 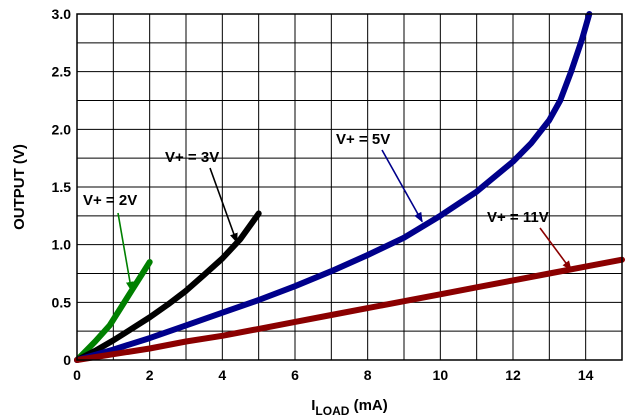 What do you see at coordinates (150, 375) in the screenshot?
I see `x-tick-label: 2` at bounding box center [150, 375].